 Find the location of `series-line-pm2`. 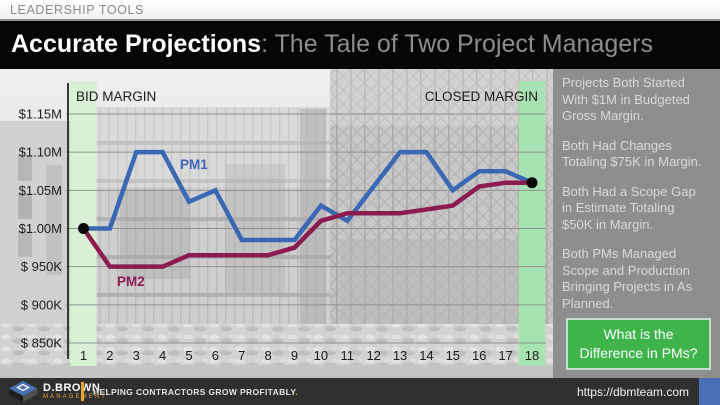

series-line-pm2 is located at coordinates (306, 224).